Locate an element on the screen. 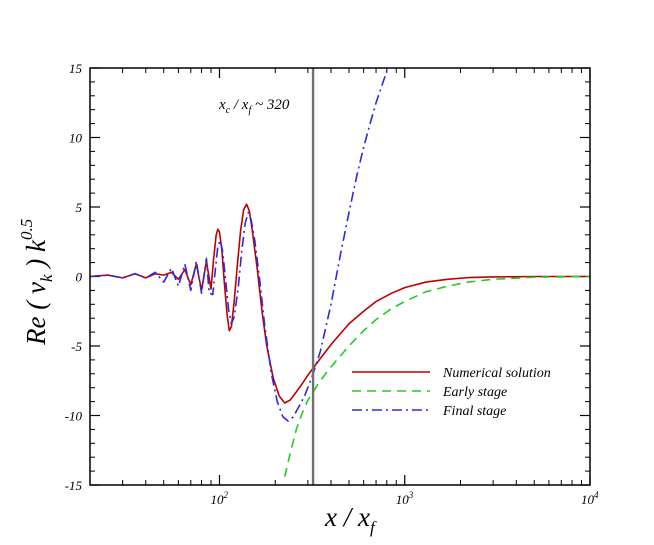  y-axis-title: Re ( vk ) k0.5 is located at coordinates (36, 282).